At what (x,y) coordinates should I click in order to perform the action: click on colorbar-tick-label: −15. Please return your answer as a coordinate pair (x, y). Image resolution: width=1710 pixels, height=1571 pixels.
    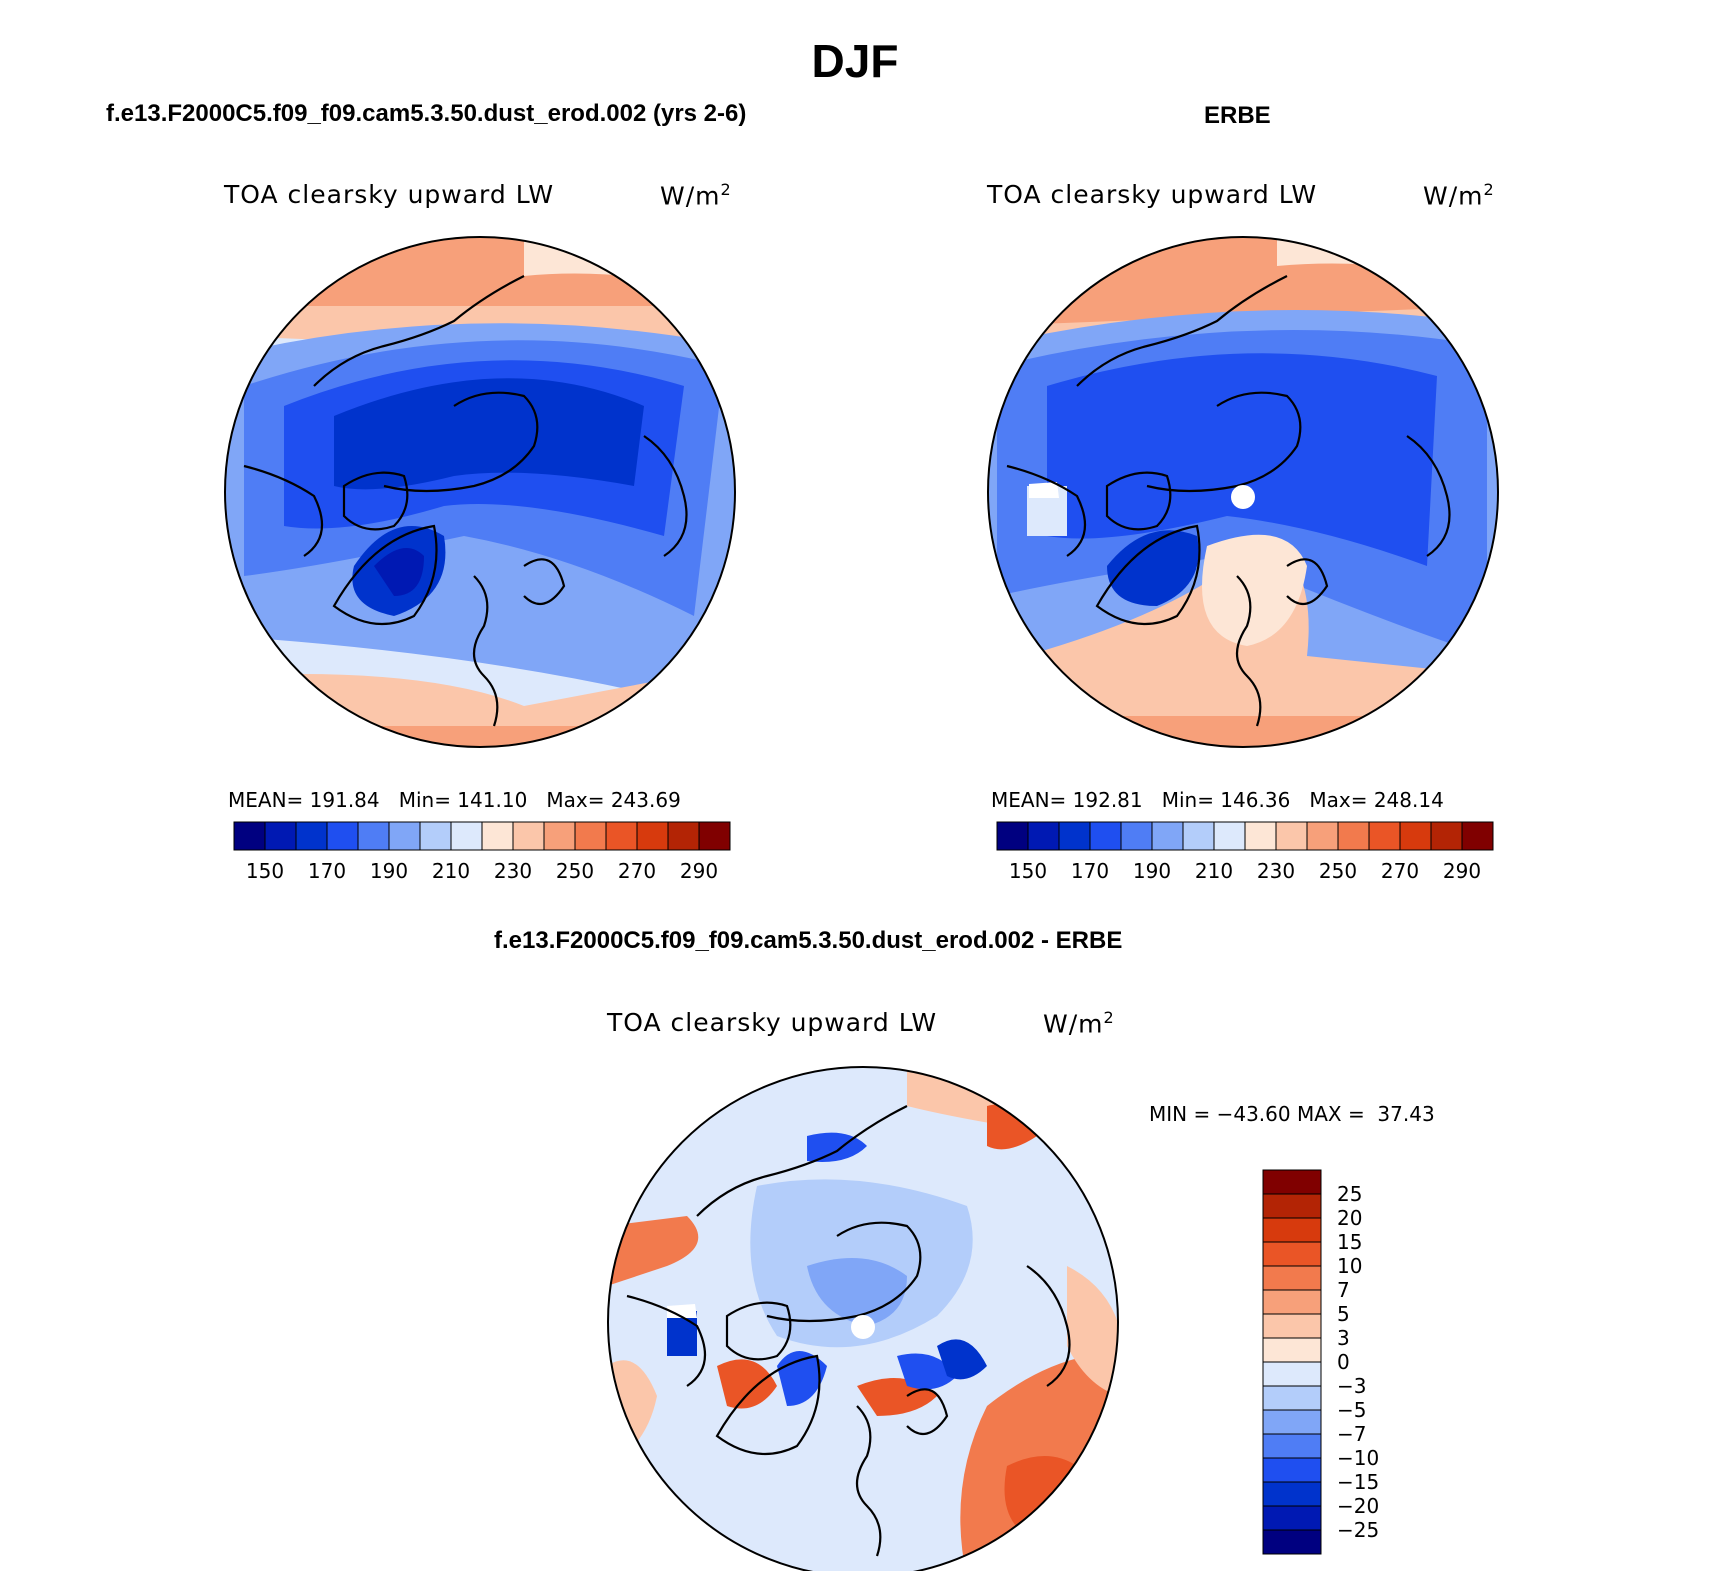
    Looking at the image, I should click on (1358, 1482).